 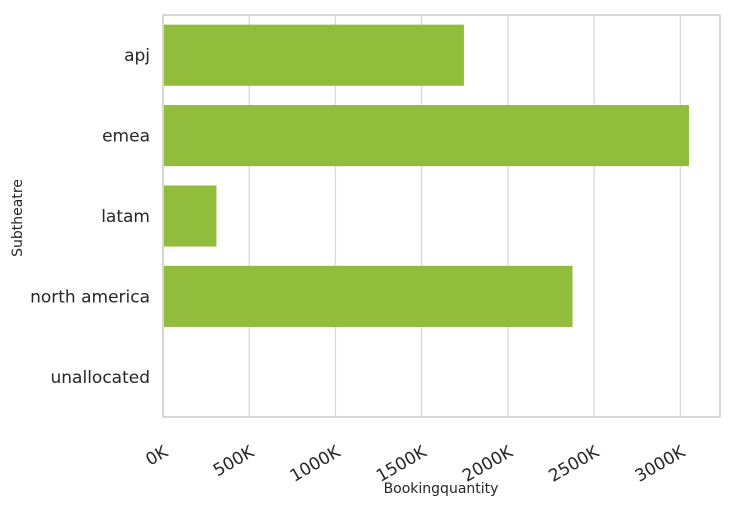 What do you see at coordinates (90, 297) in the screenshot?
I see `y-tick-label: north america` at bounding box center [90, 297].